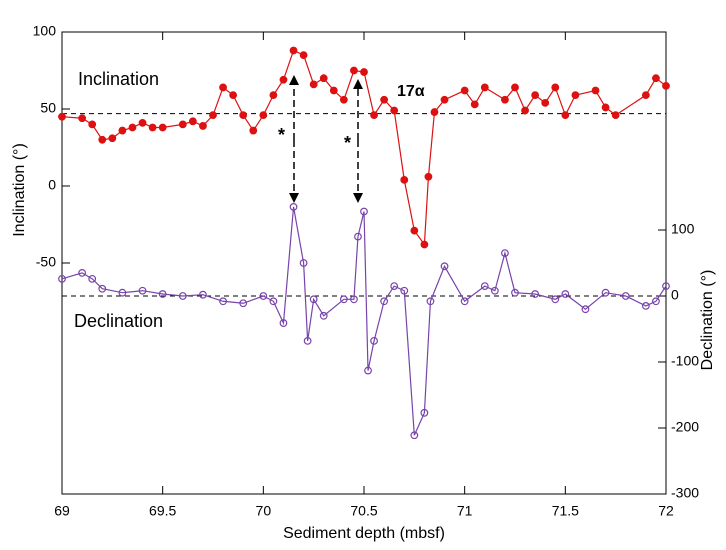  Describe the element at coordinates (707, 320) in the screenshot. I see `y2-axis-title: Declination (°)` at that location.